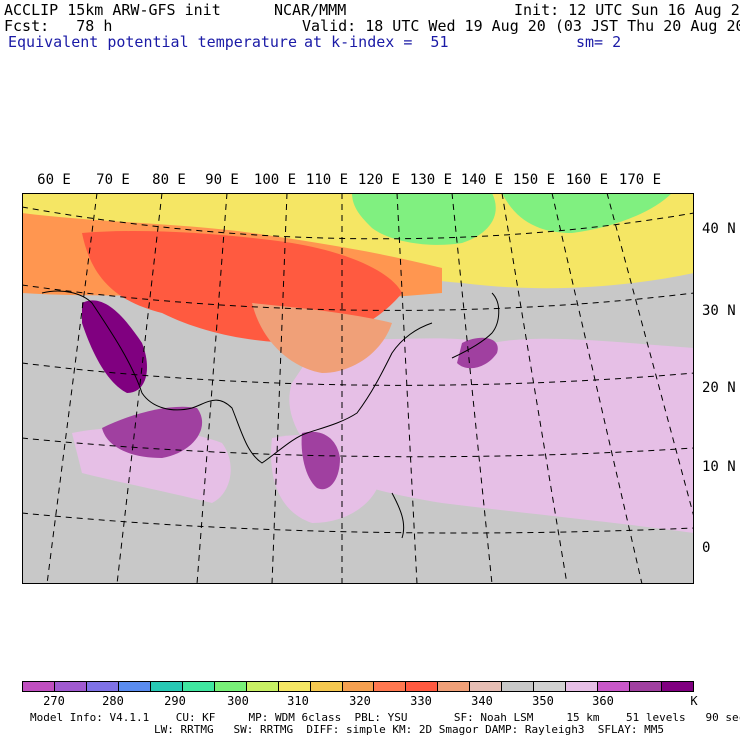 The image size is (740, 740). What do you see at coordinates (151, 465) in the screenshot?
I see `bay-of-bengal-region` at bounding box center [151, 465].